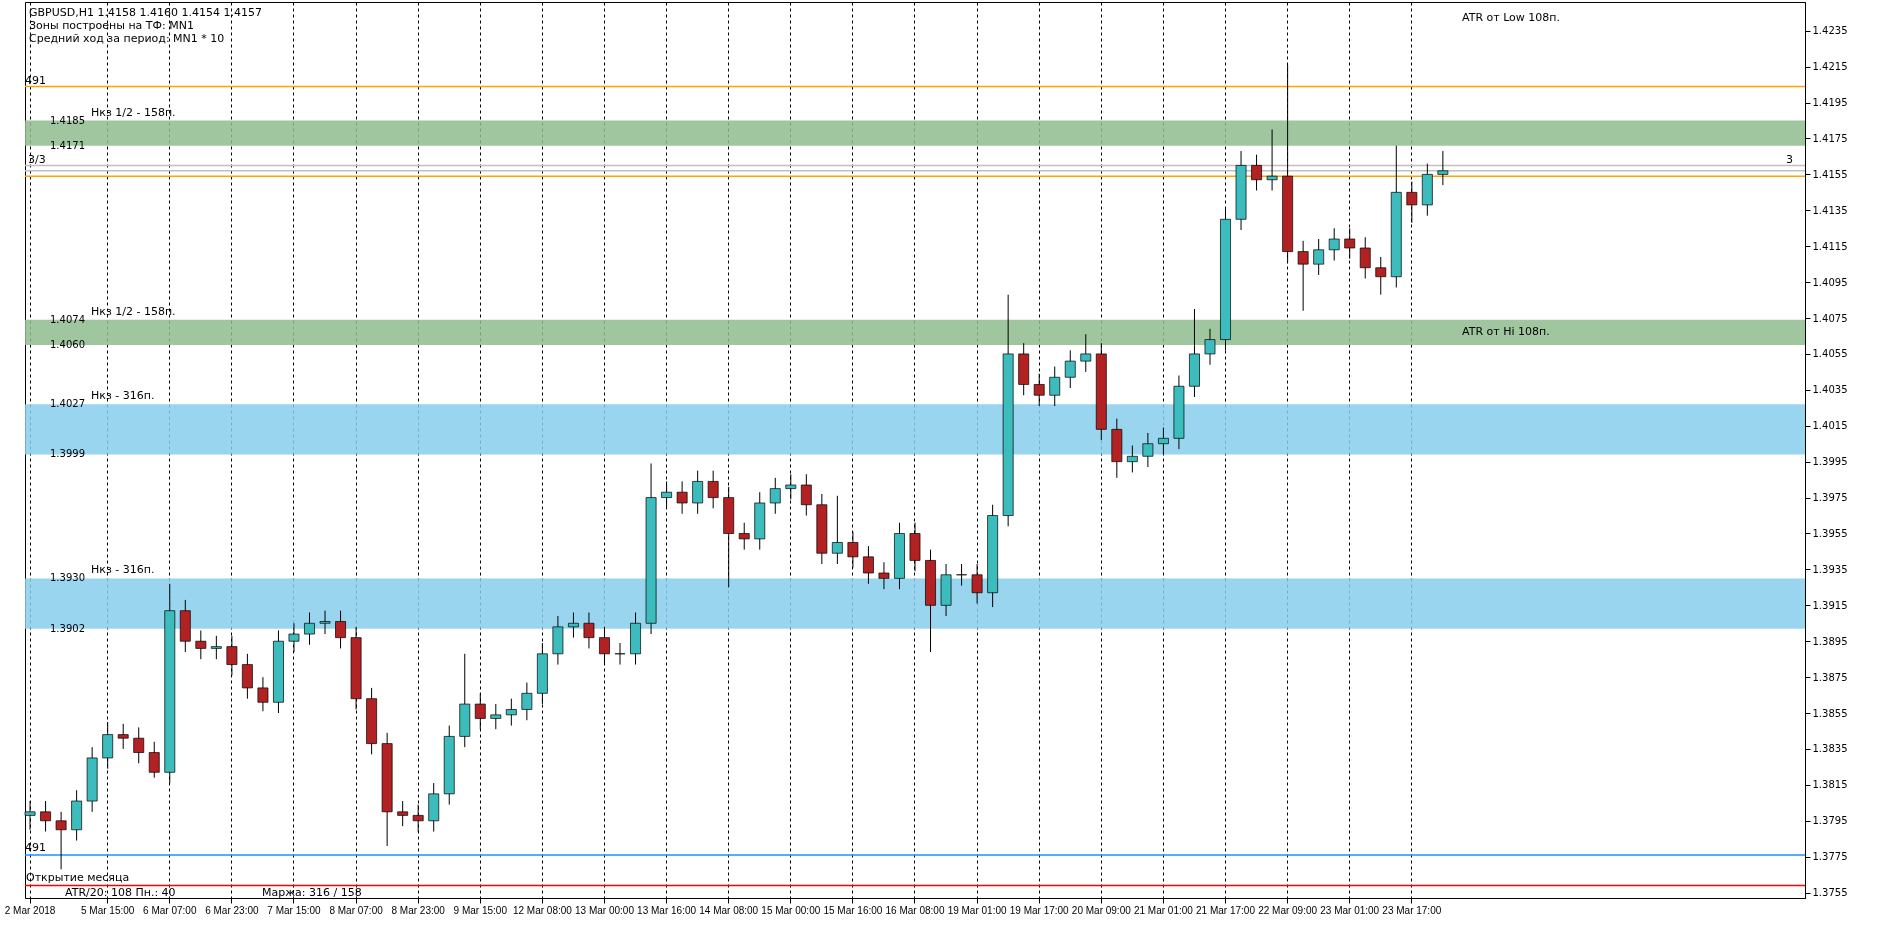 The width and height of the screenshot is (1885, 925). I want to click on x-tick-label: 23 Mar 01:00, so click(1350, 910).